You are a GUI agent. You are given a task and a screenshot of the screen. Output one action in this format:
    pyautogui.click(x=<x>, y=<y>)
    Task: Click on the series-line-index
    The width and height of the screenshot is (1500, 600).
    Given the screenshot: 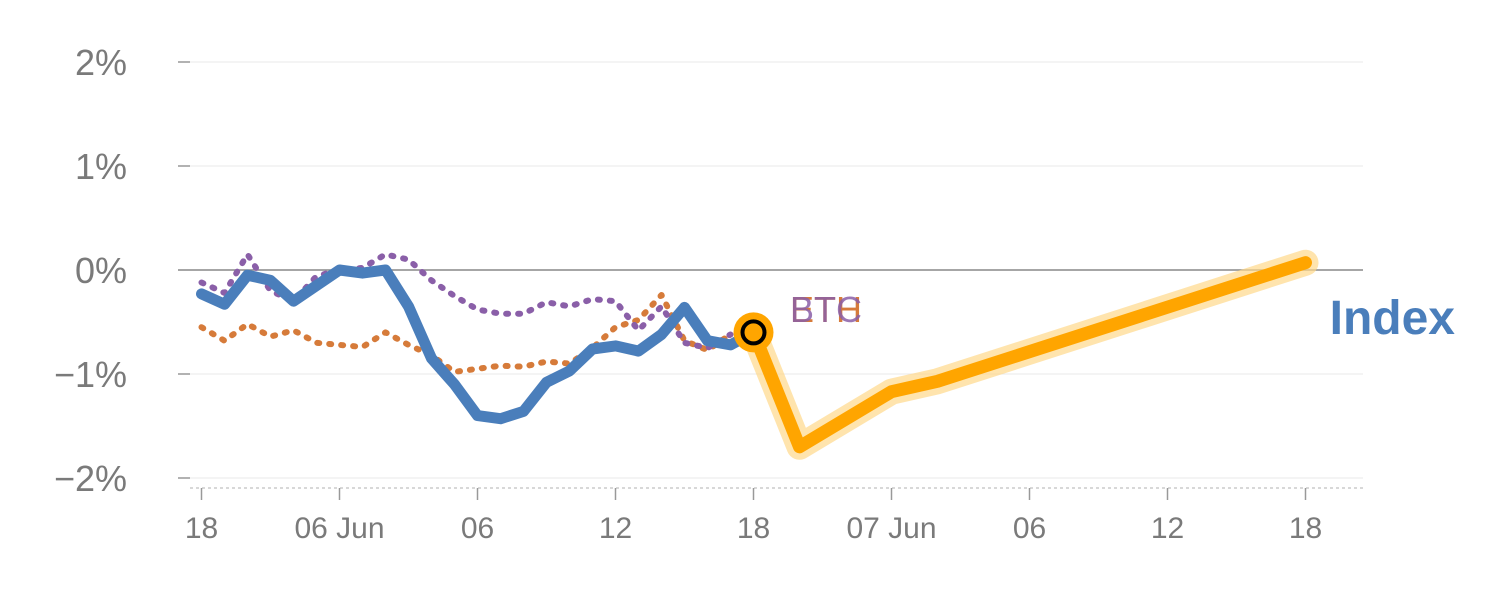 What is the action you would take?
    pyautogui.click(x=477, y=344)
    